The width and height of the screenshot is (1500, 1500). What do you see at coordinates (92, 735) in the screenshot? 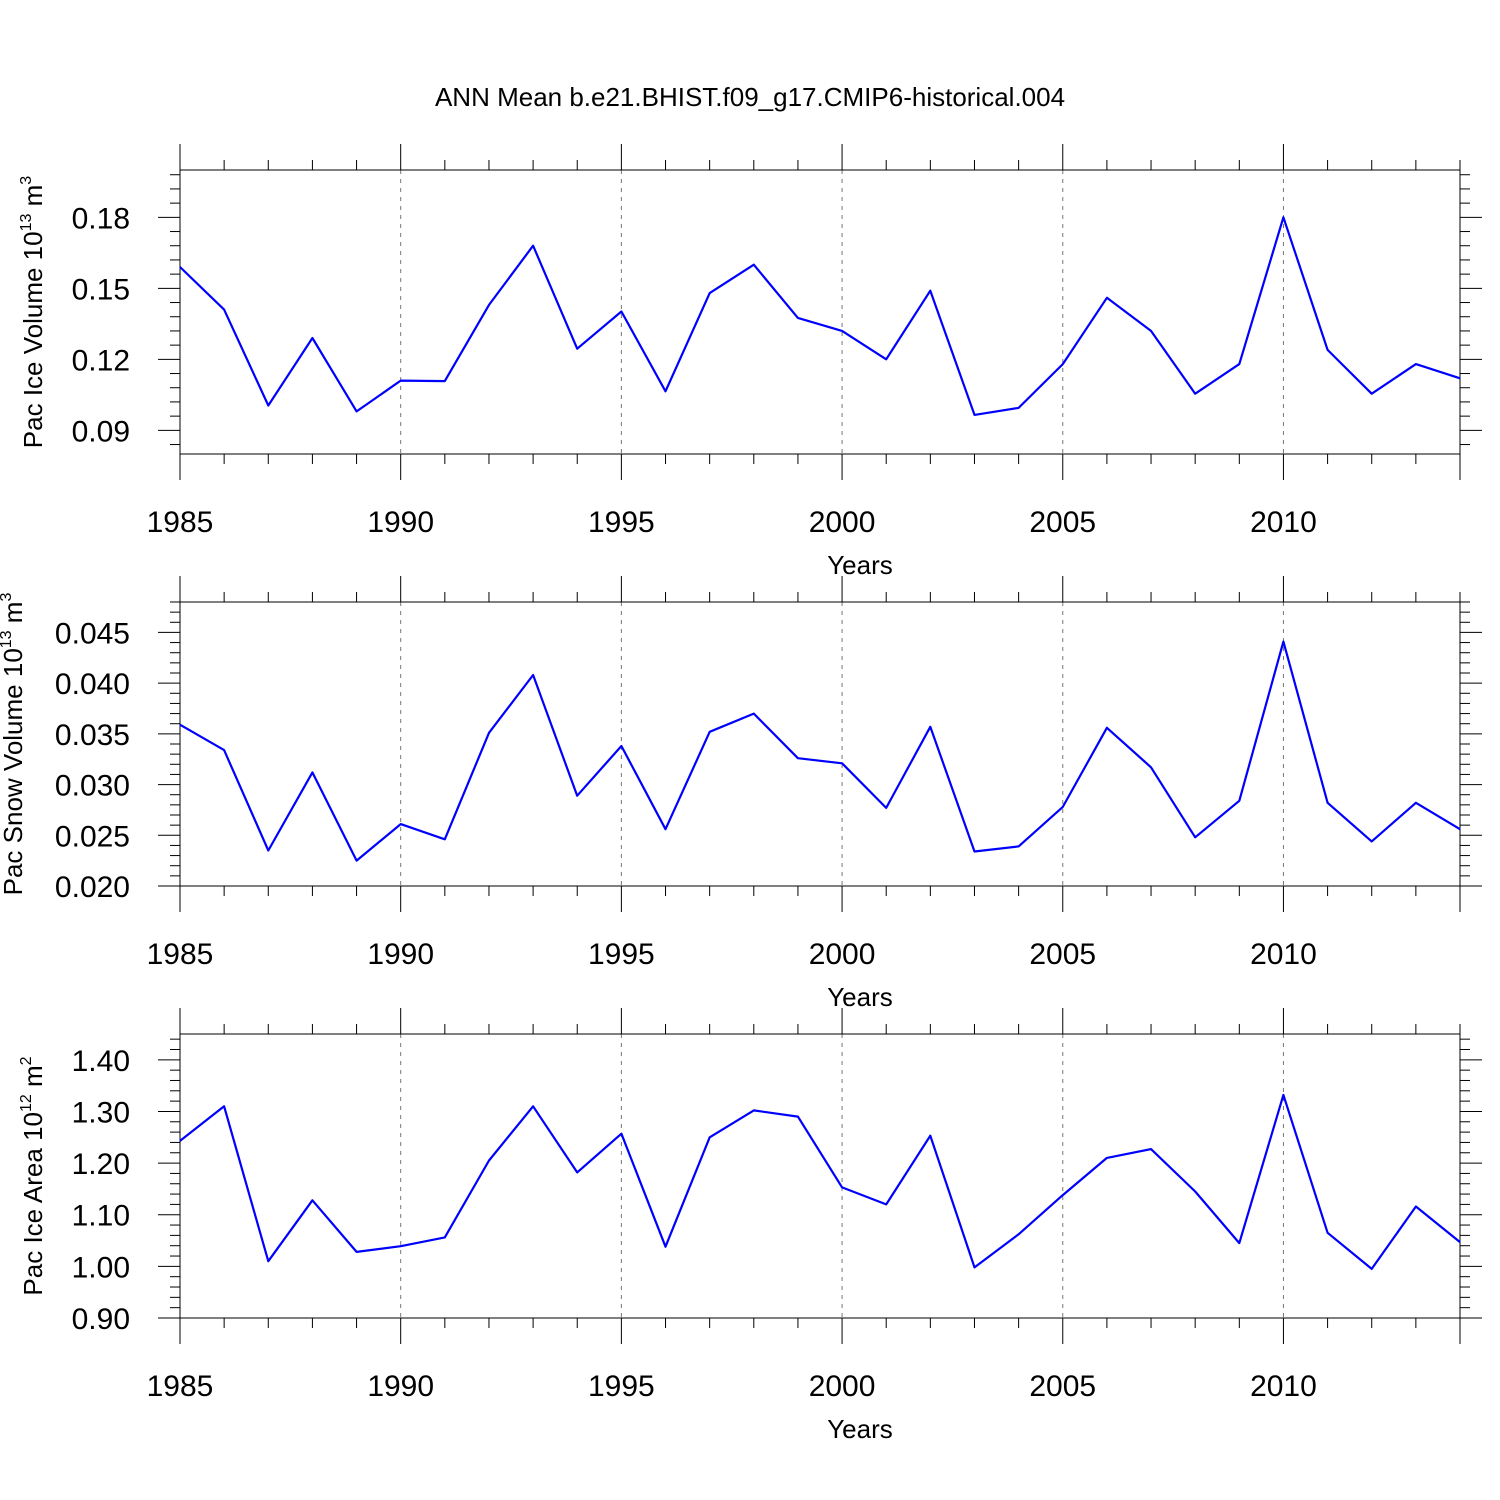
I see `y-tick-label: 0.035` at bounding box center [92, 735].